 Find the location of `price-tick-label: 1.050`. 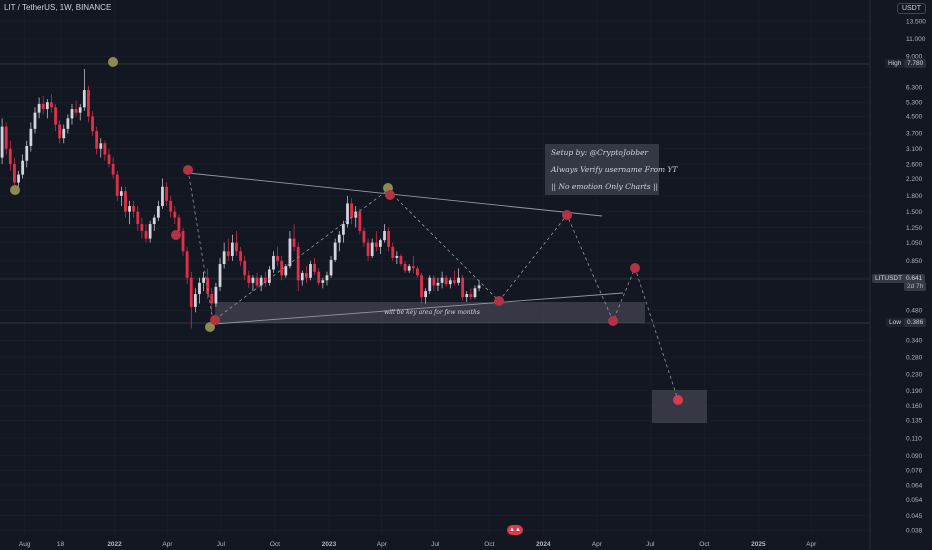

price-tick-label: 1.050 is located at coordinates (914, 243).